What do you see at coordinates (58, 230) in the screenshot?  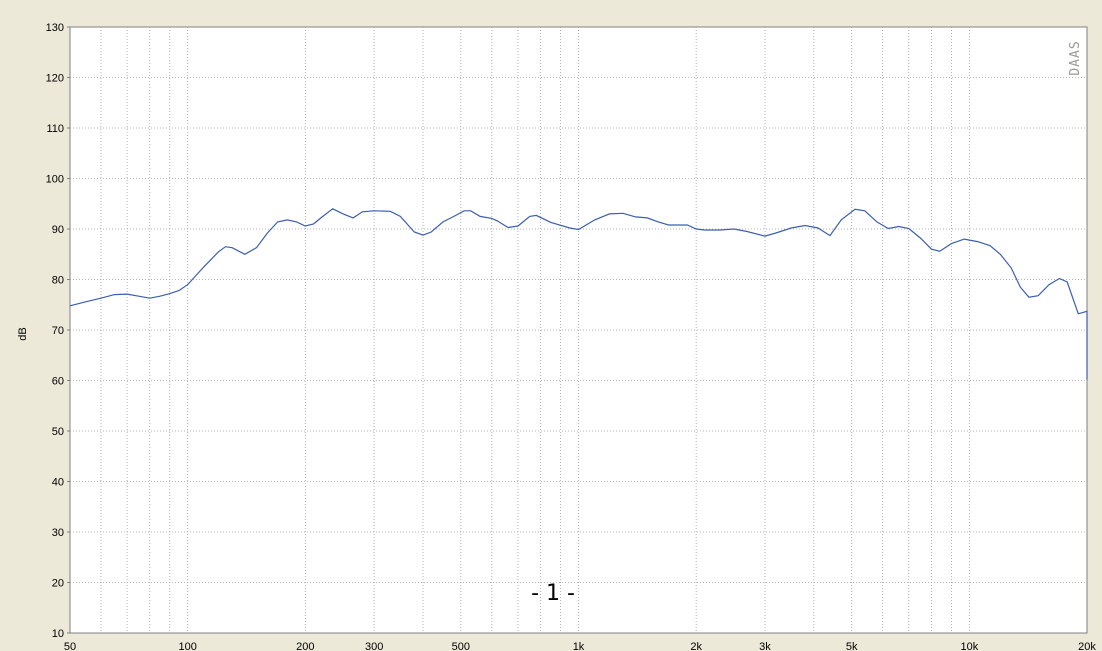 I see `y-tick-label: 90` at bounding box center [58, 230].